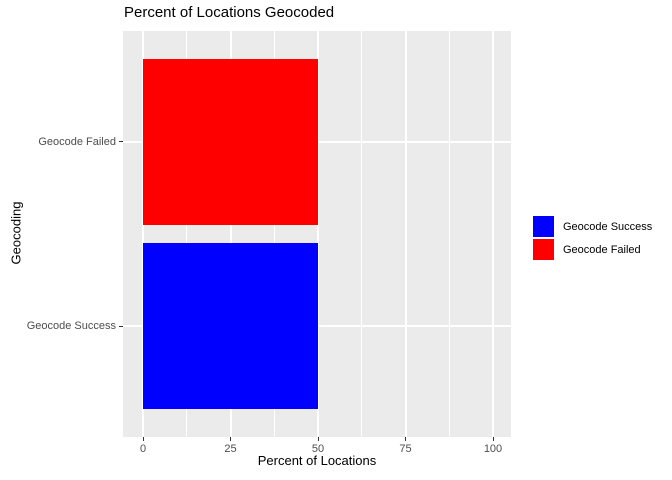 This screenshot has height=480, width=672. Describe the element at coordinates (143, 449) in the screenshot. I see `x-axis-tick-label: 0` at that location.